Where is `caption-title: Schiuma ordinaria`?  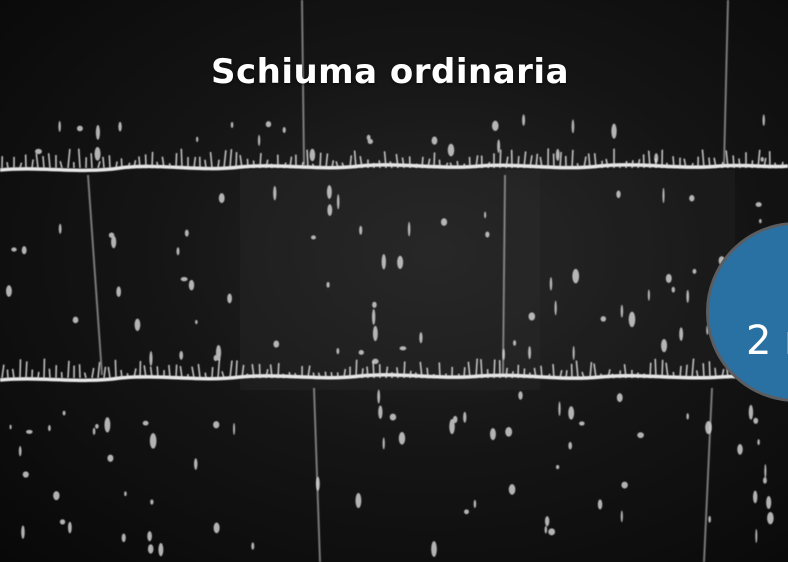
caption-title: Schiuma ordinaria is located at coordinates (390, 72).